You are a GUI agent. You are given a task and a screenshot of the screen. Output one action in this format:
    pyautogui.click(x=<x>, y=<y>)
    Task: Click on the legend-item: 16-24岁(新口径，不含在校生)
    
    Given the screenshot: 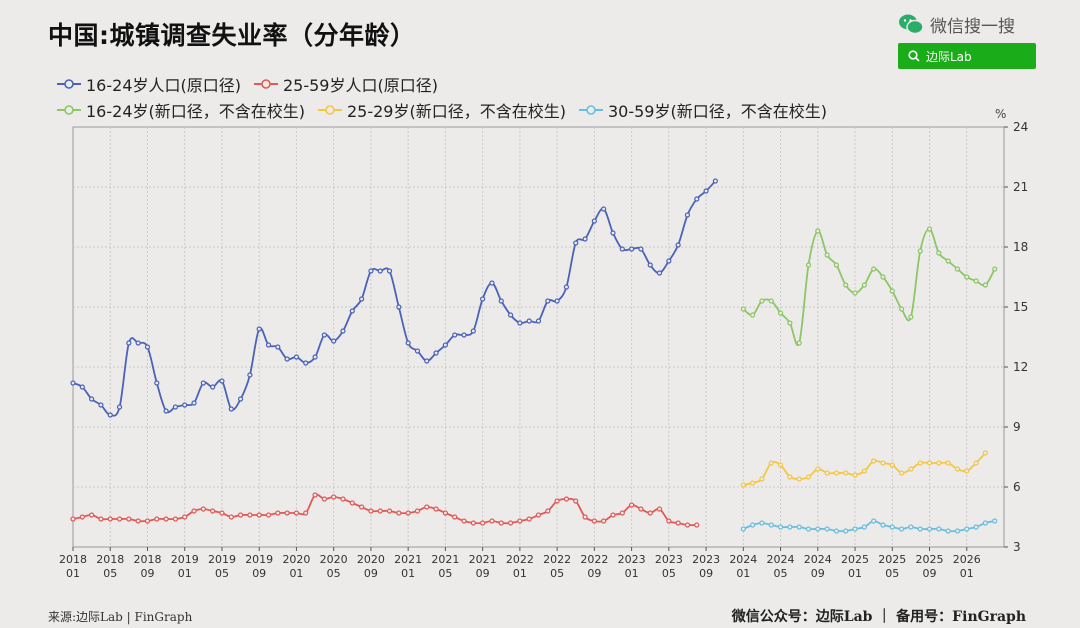 What is the action you would take?
    pyautogui.click(x=180, y=110)
    